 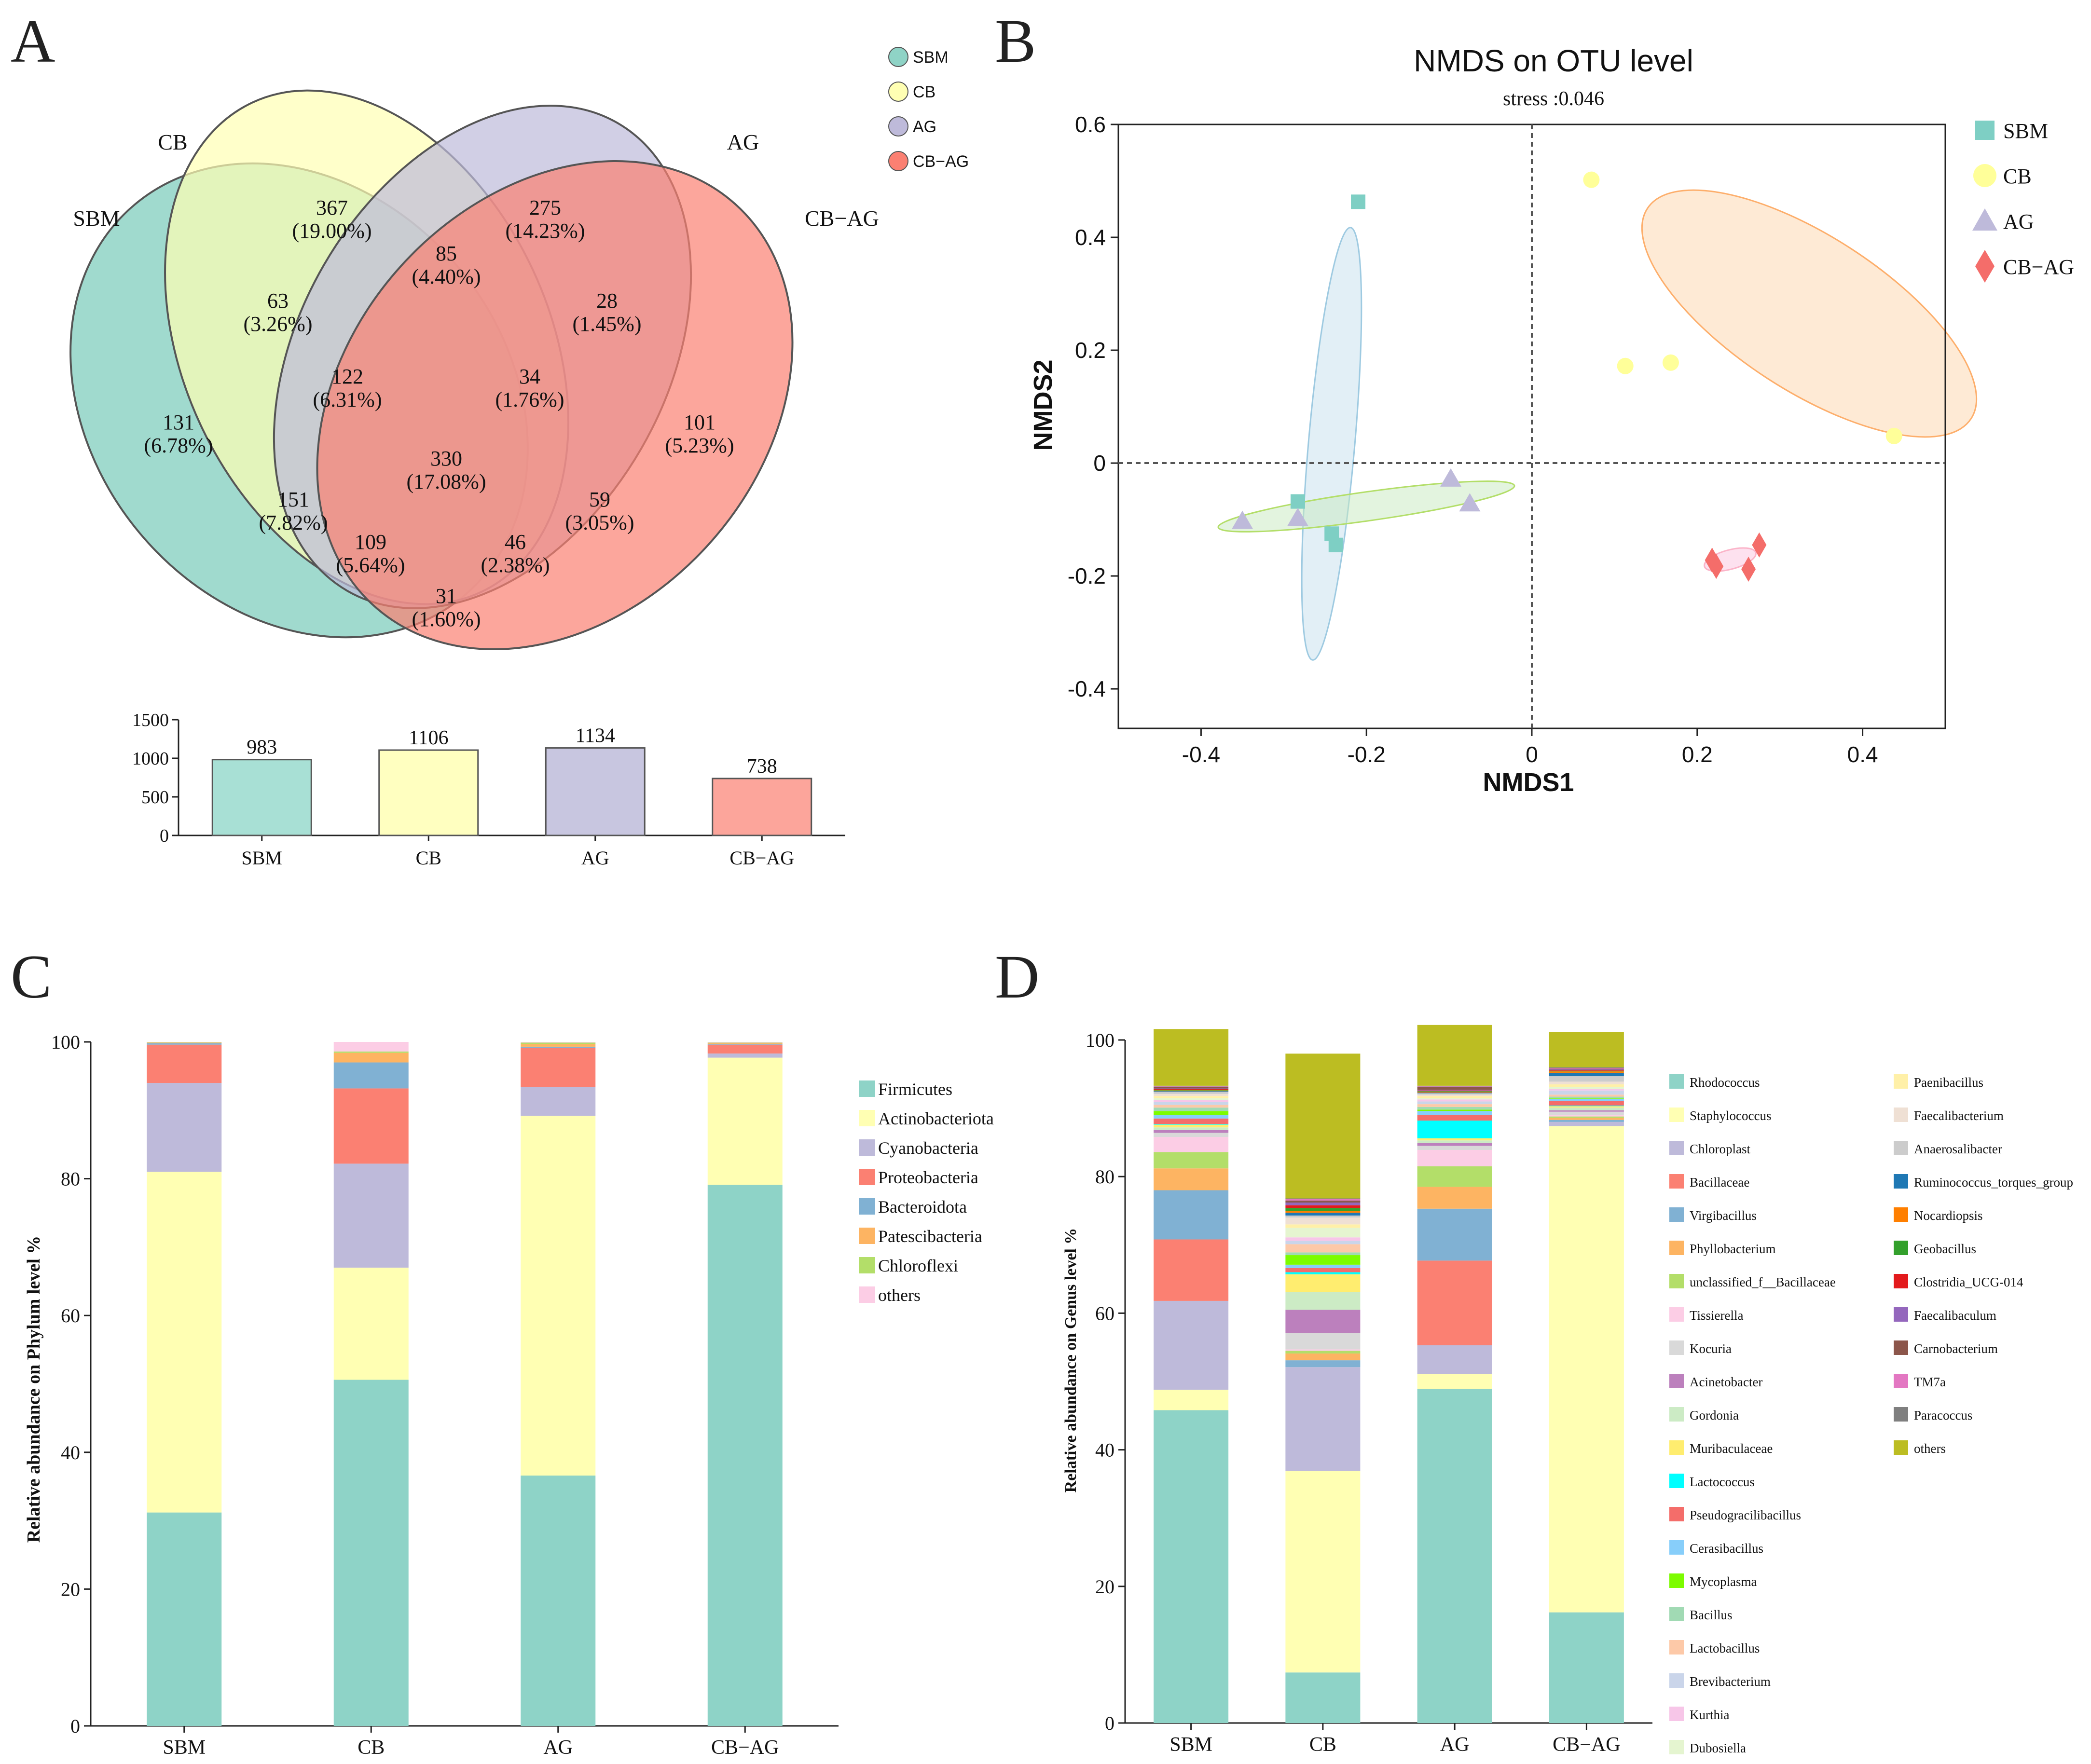 I want to click on nmds-point-ag, so click(x=1470, y=502).